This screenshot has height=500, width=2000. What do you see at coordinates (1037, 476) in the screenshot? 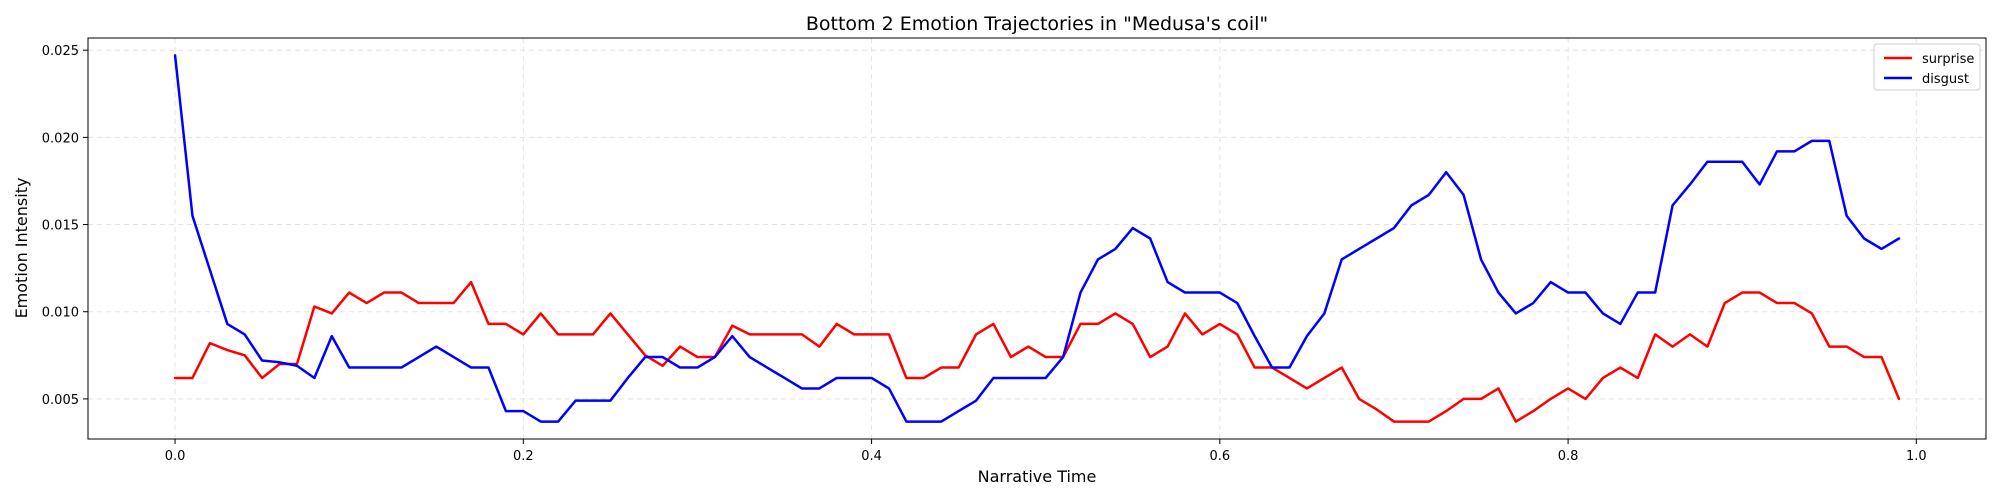
I see `x-axis-label: Narrative Time` at bounding box center [1037, 476].